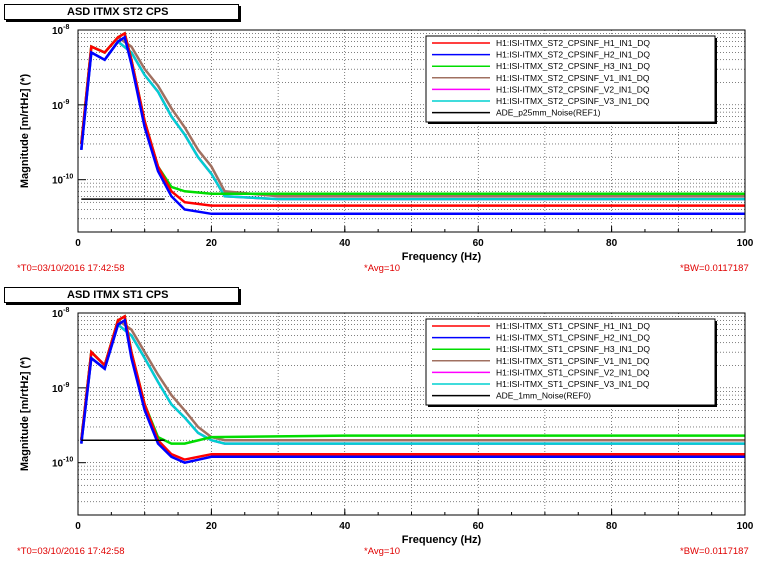 Image resolution: width=767 pixels, height=562 pixels. What do you see at coordinates (573, 66) in the screenshot?
I see `legend-entry: H1:ISI-ITMX_ST2_CPSINF_H3_IN1_DQ` at bounding box center [573, 66].